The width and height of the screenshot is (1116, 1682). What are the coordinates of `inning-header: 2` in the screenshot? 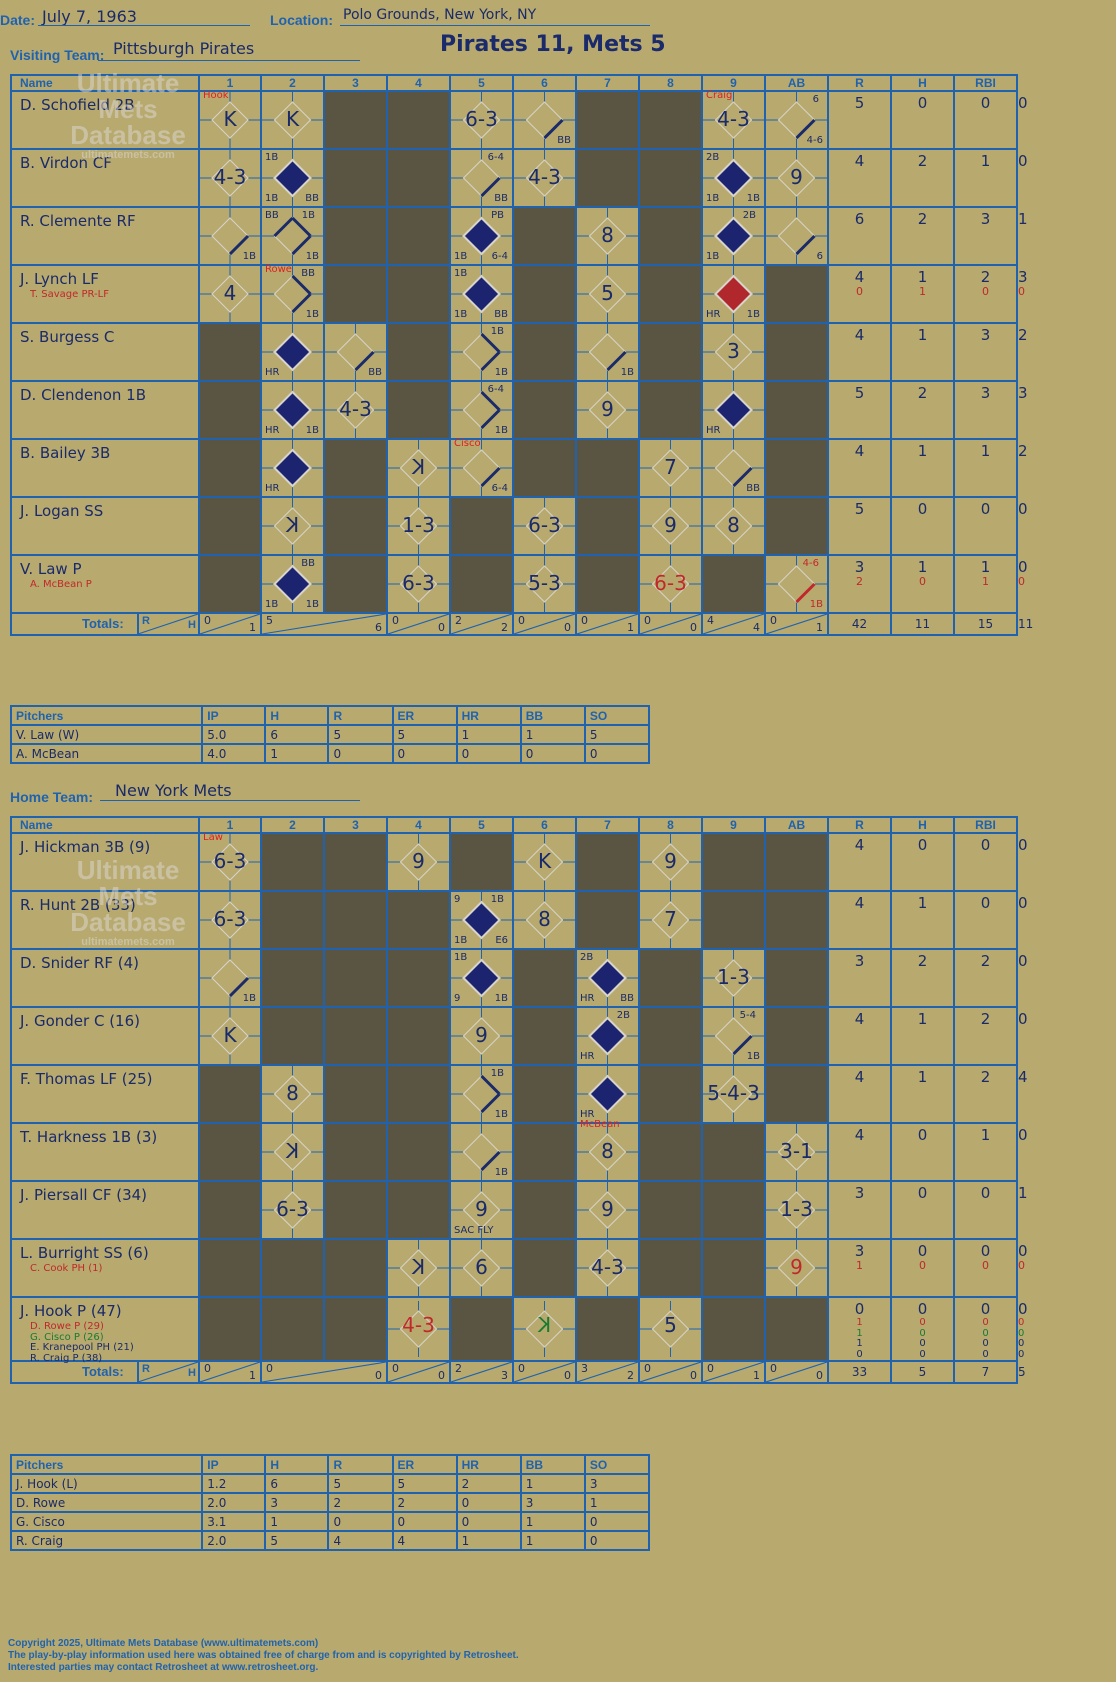 It's located at (292, 83).